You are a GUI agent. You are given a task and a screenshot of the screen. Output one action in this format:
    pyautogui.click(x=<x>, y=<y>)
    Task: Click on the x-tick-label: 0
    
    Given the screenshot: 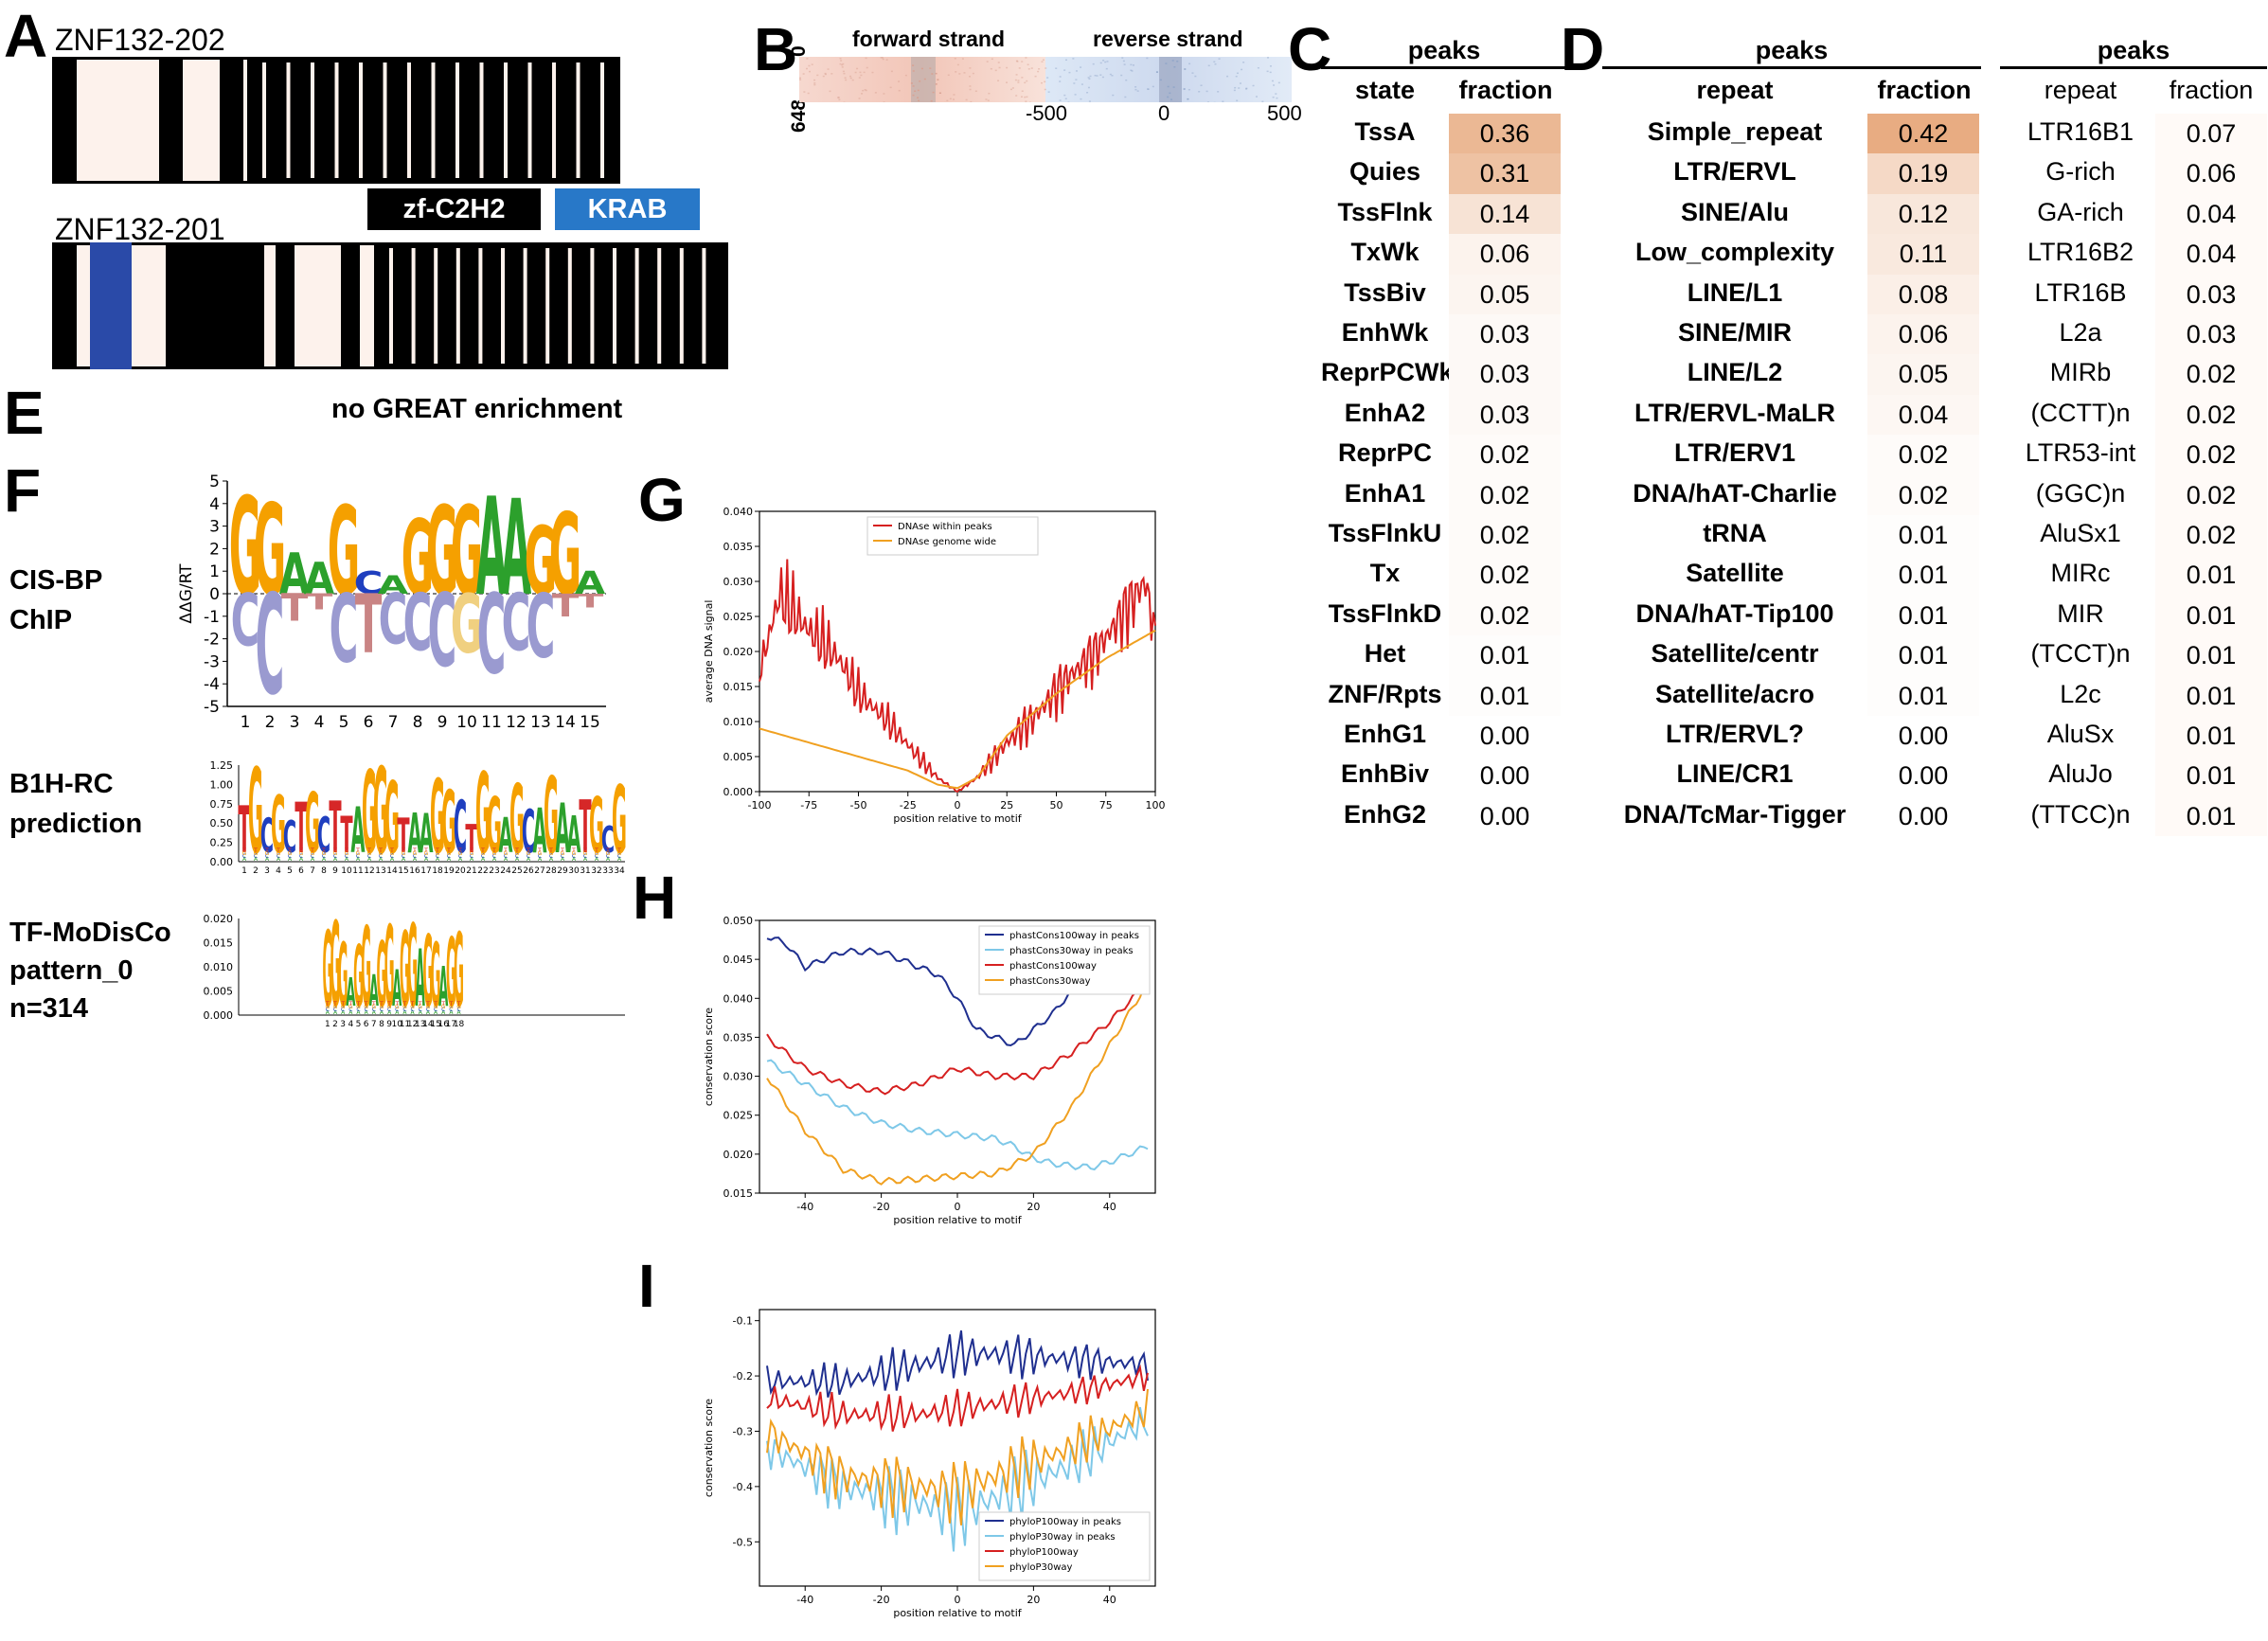 What is the action you would take?
    pyautogui.click(x=958, y=1207)
    